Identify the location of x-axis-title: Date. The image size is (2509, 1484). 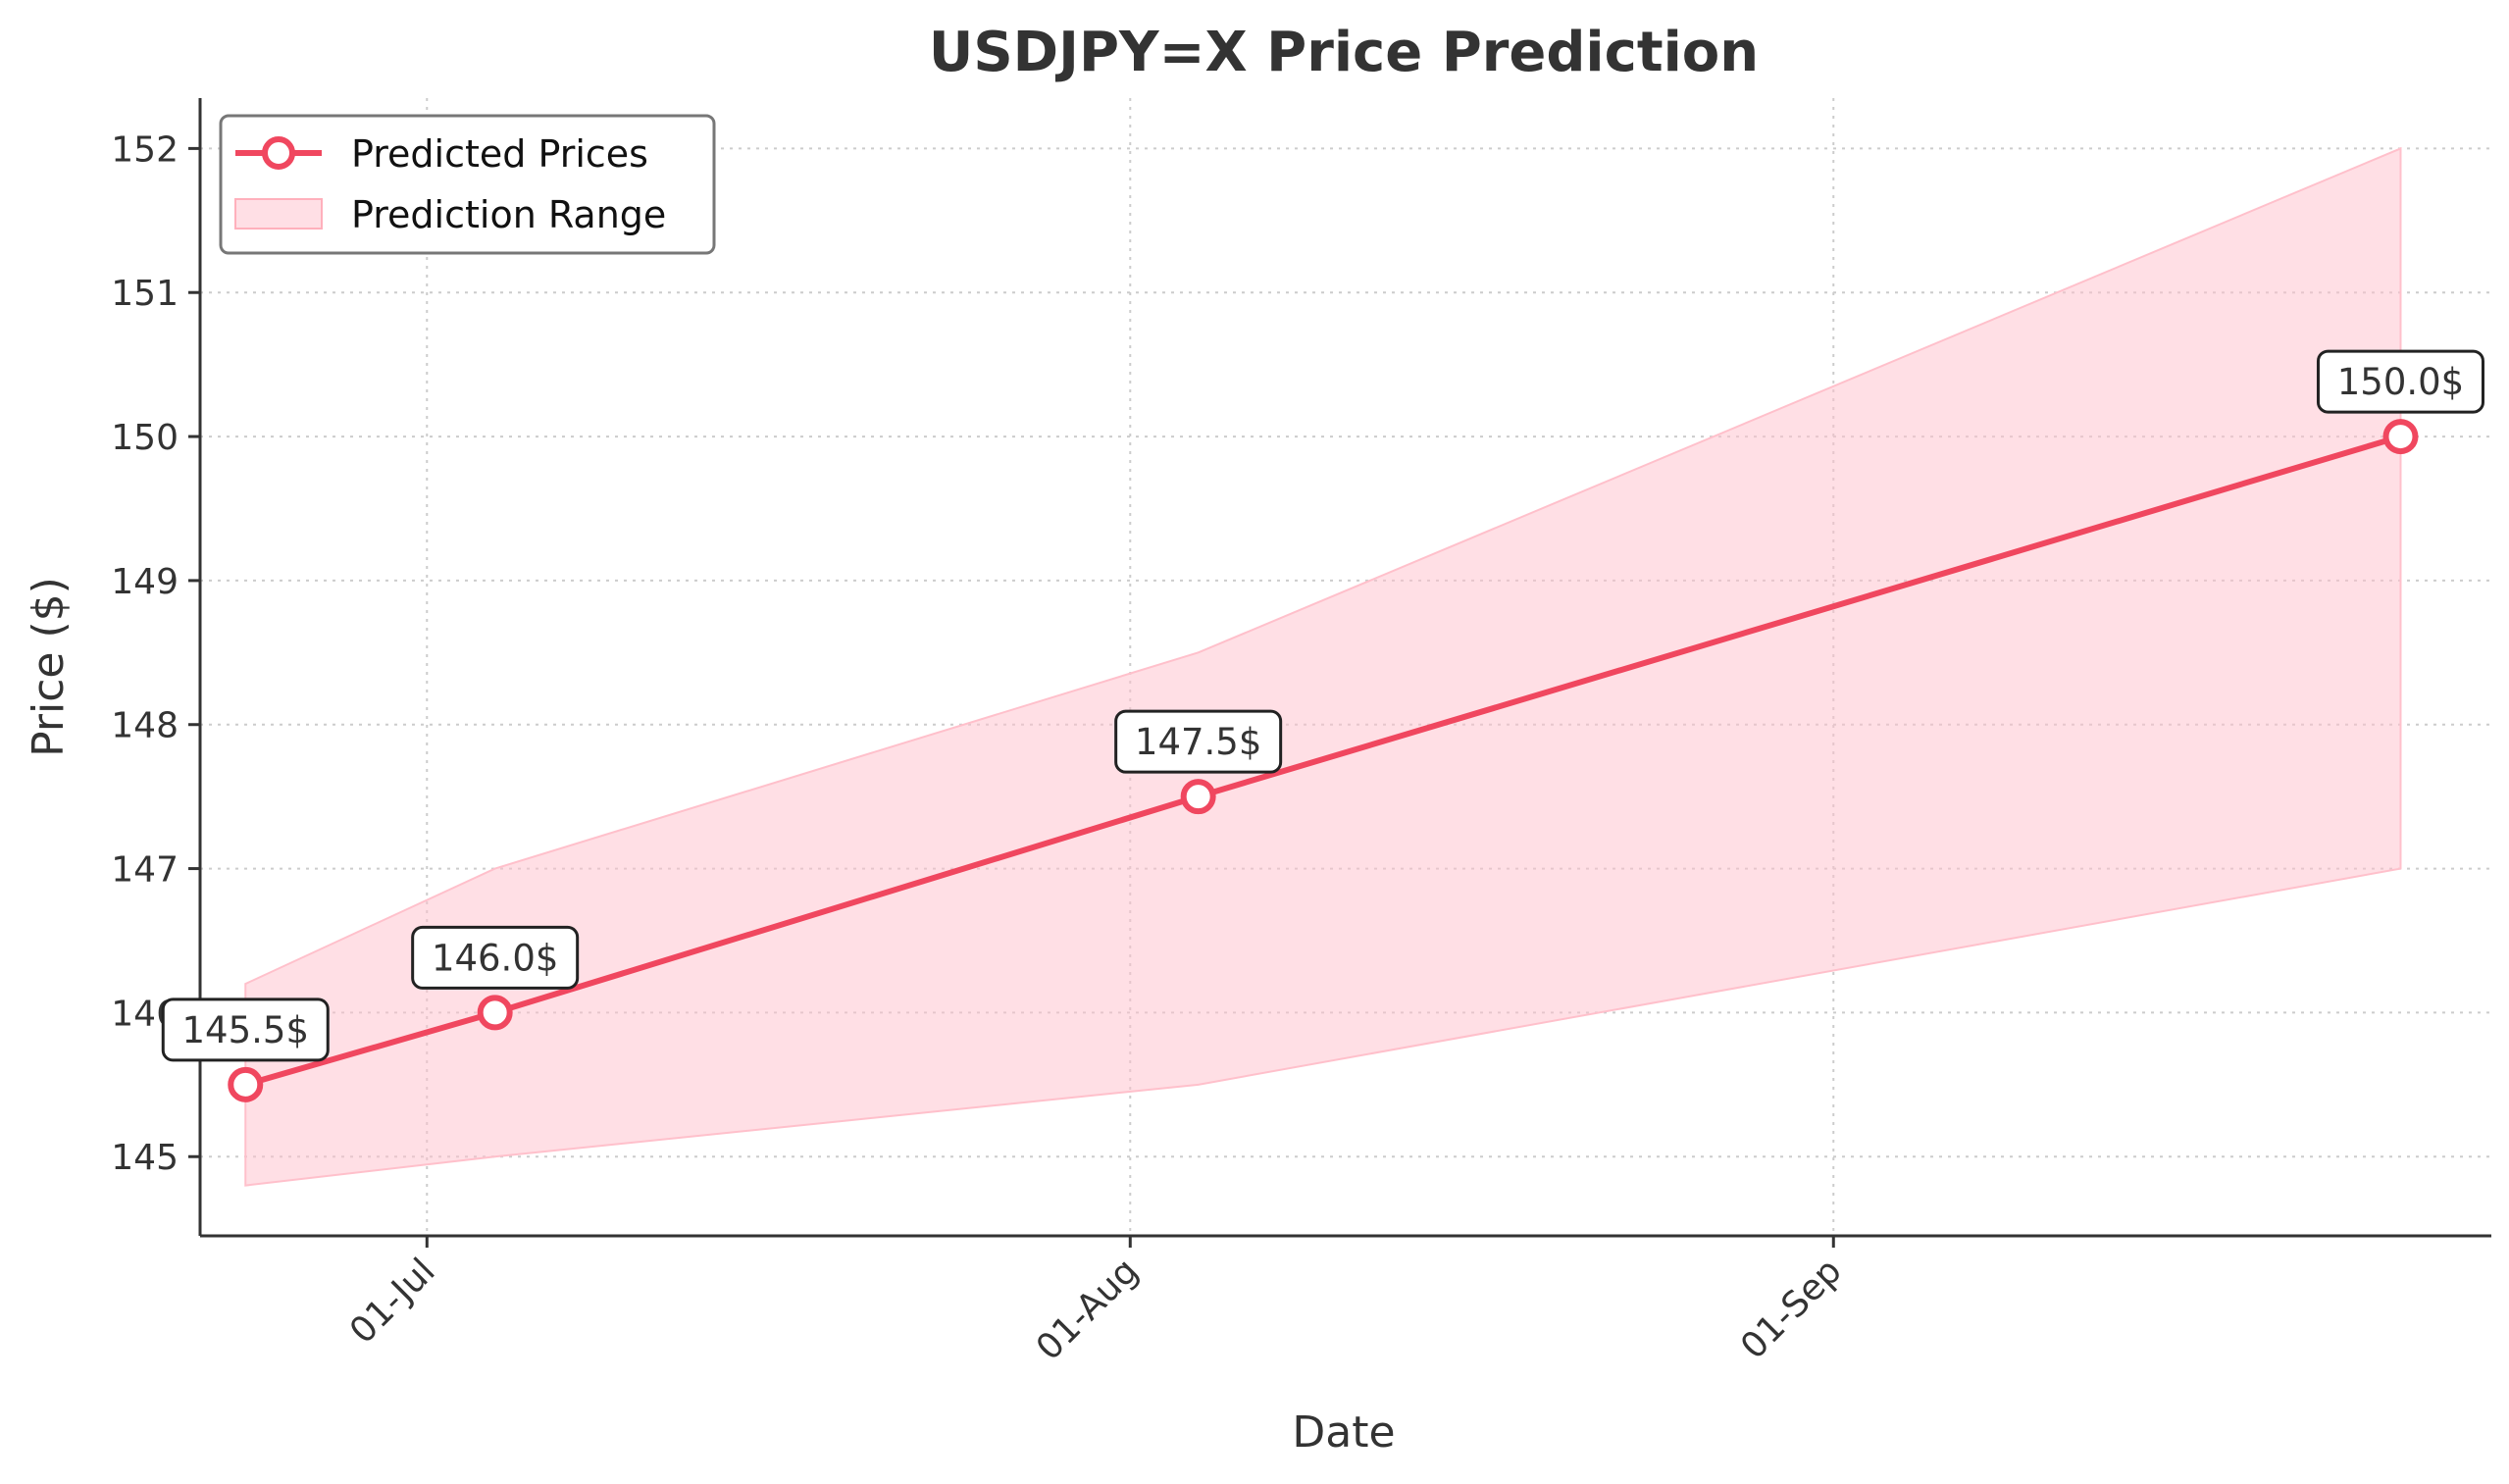
(1343, 1432).